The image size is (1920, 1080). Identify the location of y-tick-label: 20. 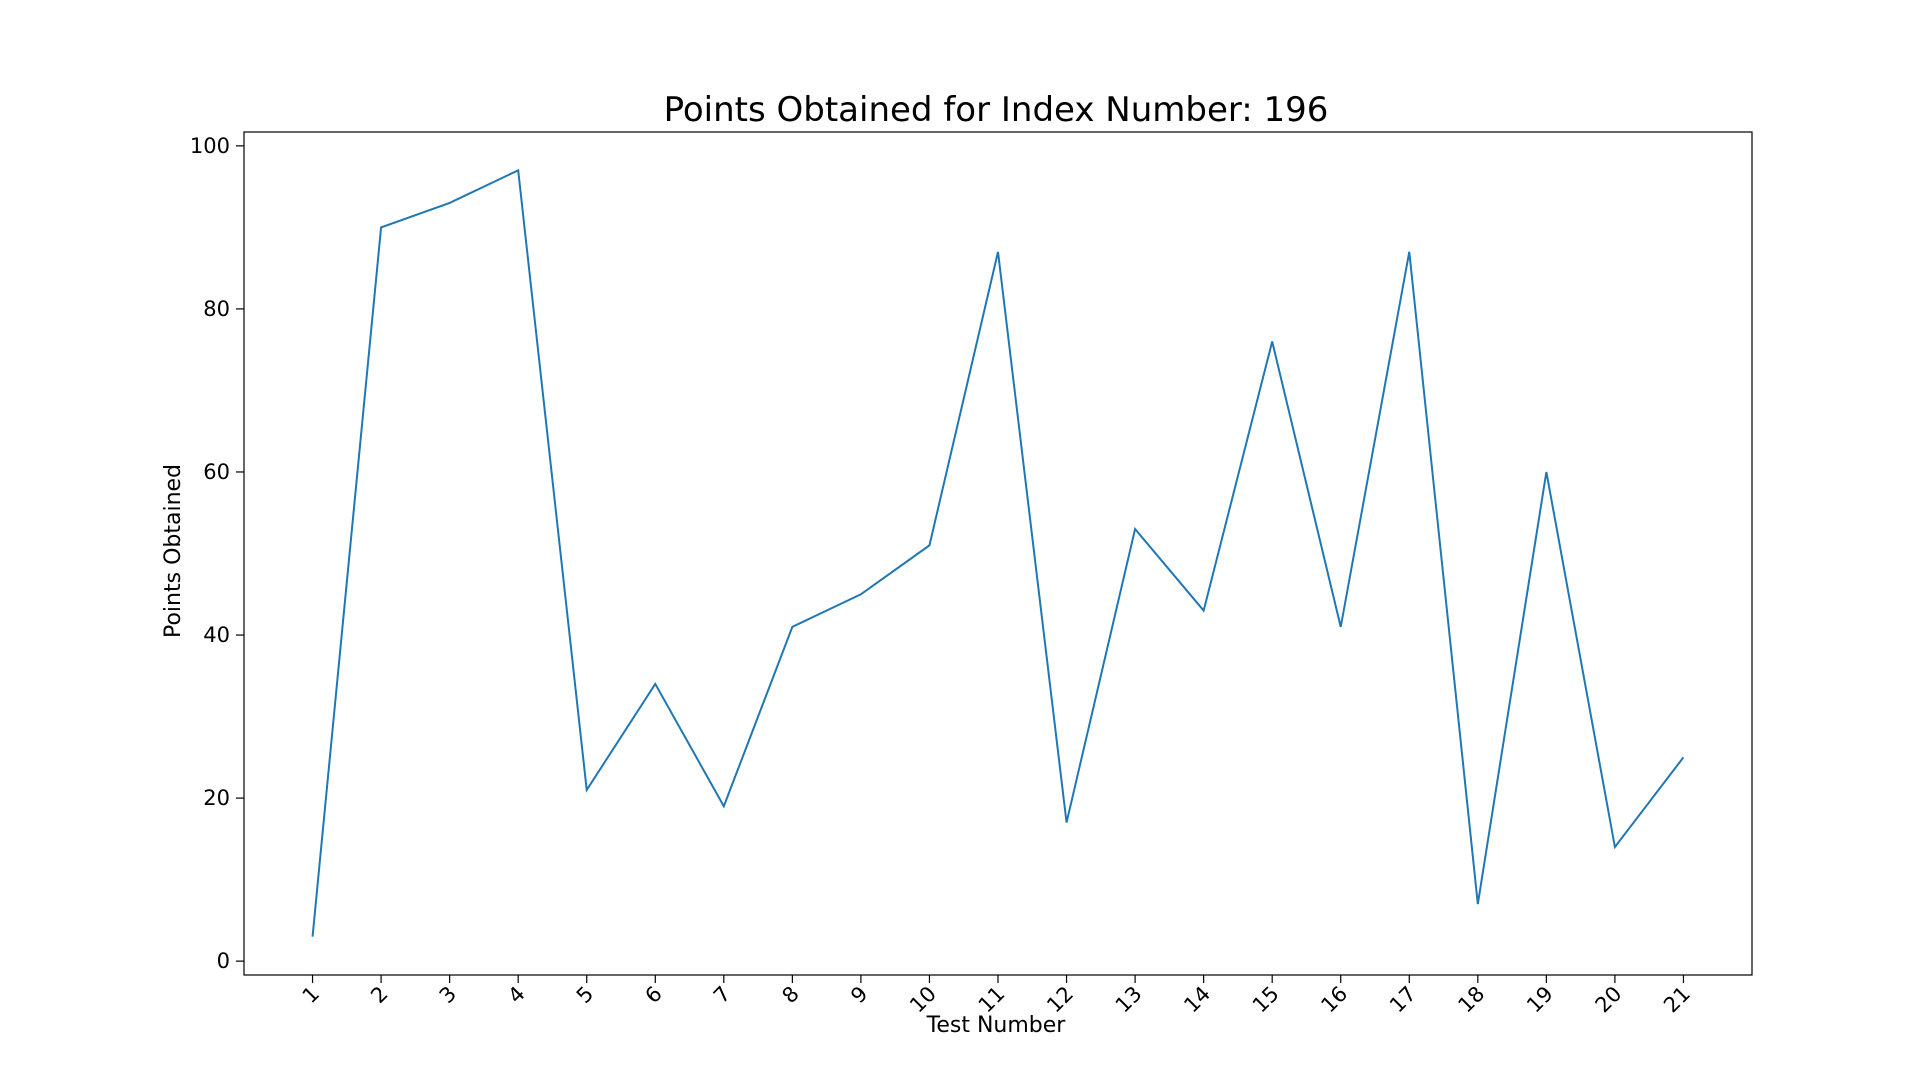
(216, 798).